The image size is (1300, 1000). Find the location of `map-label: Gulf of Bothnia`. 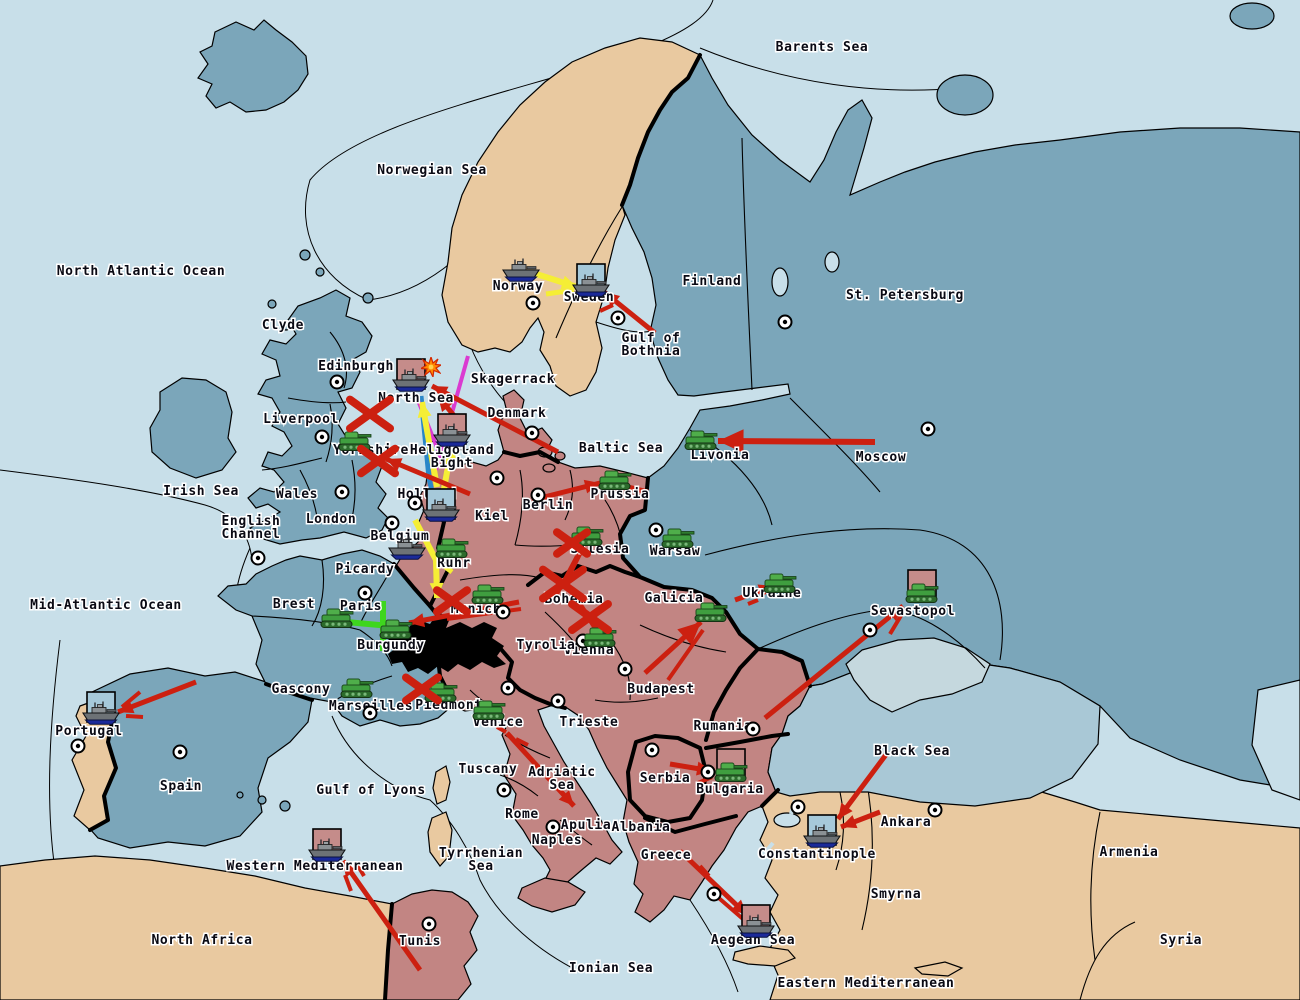

map-label: Gulf of Bothnia is located at coordinates (651, 345).